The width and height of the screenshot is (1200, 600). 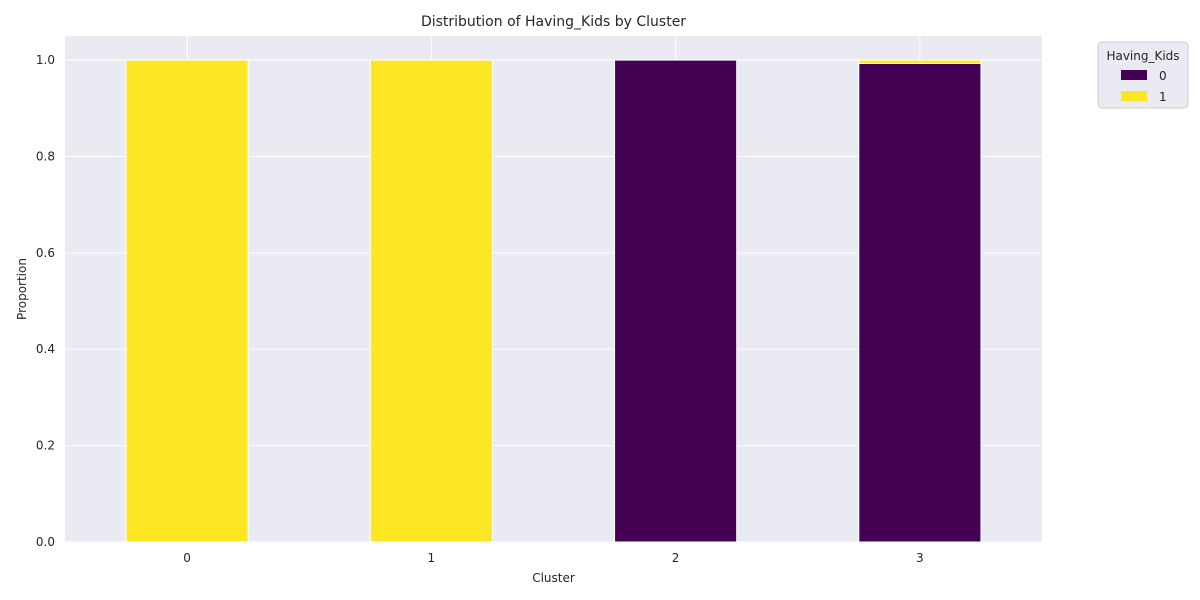 I want to click on y-tick-label: 0.0, so click(x=45, y=542).